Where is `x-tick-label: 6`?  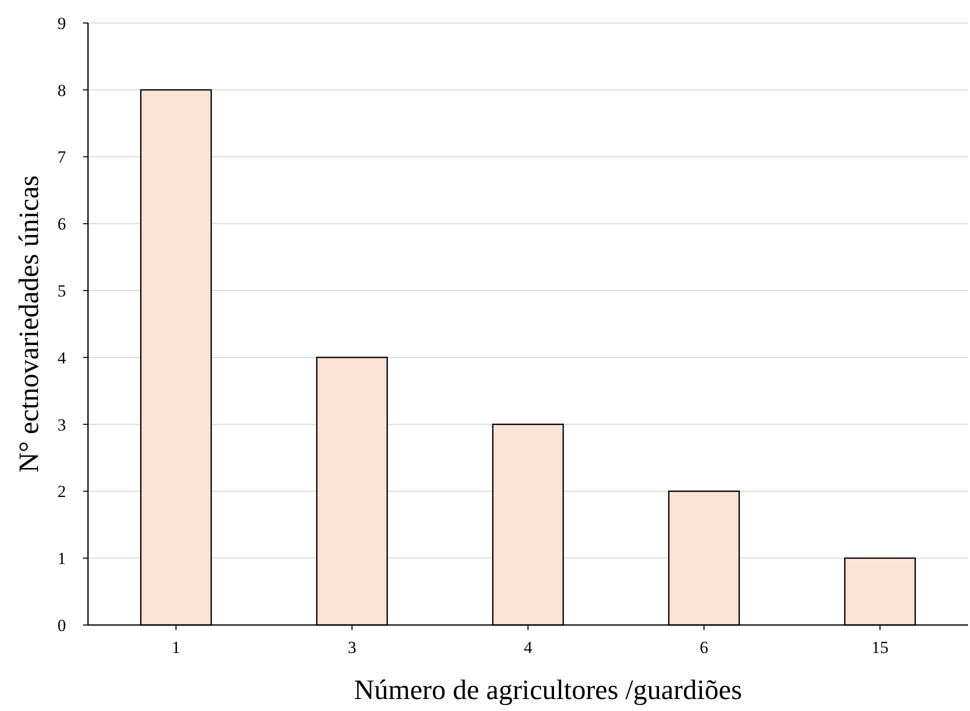
x-tick-label: 6 is located at coordinates (704, 647).